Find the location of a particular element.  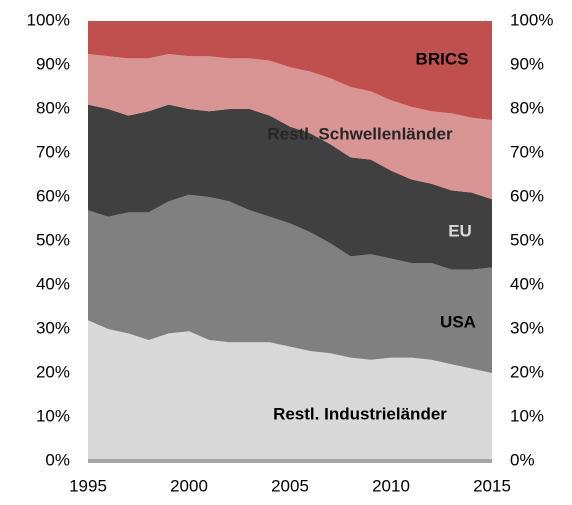

y-tick-label: 70% is located at coordinates (53, 151).